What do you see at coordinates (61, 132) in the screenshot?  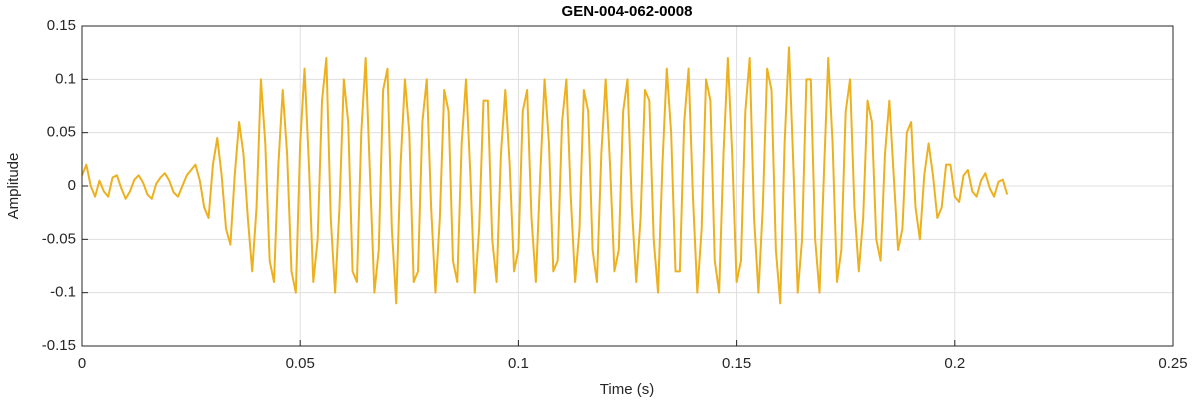 I see `y-tick-label: 0.05` at bounding box center [61, 132].